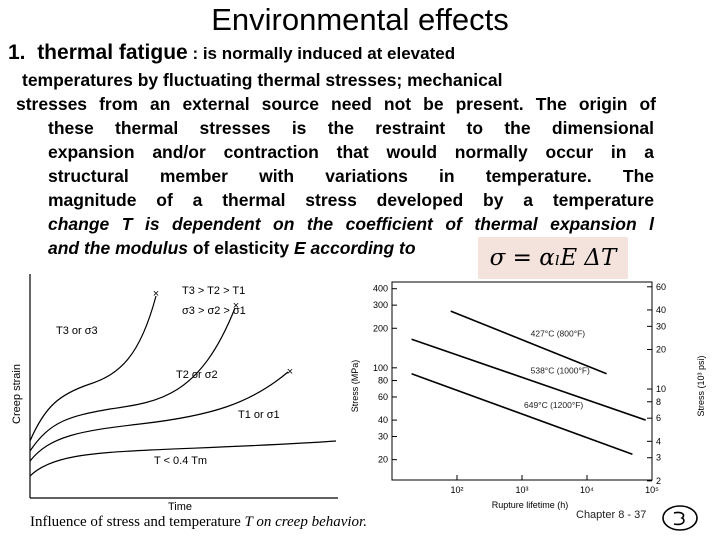  Describe the element at coordinates (112, 52) in the screenshot. I see `heading-term: thermal fatigue` at that location.